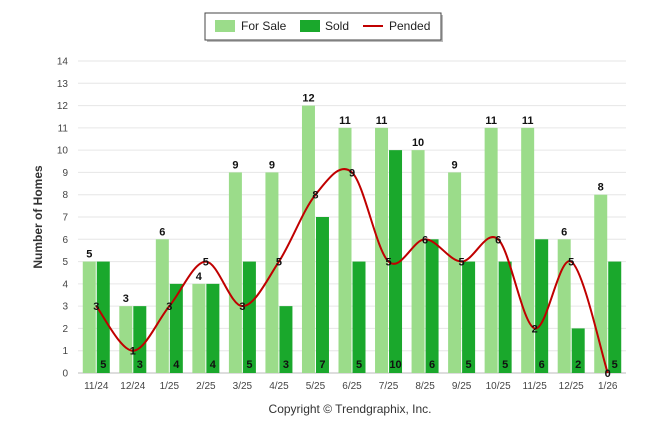 This screenshot has height=434, width=646. What do you see at coordinates (63, 106) in the screenshot?
I see `y-tick-label-12: 12` at bounding box center [63, 106].